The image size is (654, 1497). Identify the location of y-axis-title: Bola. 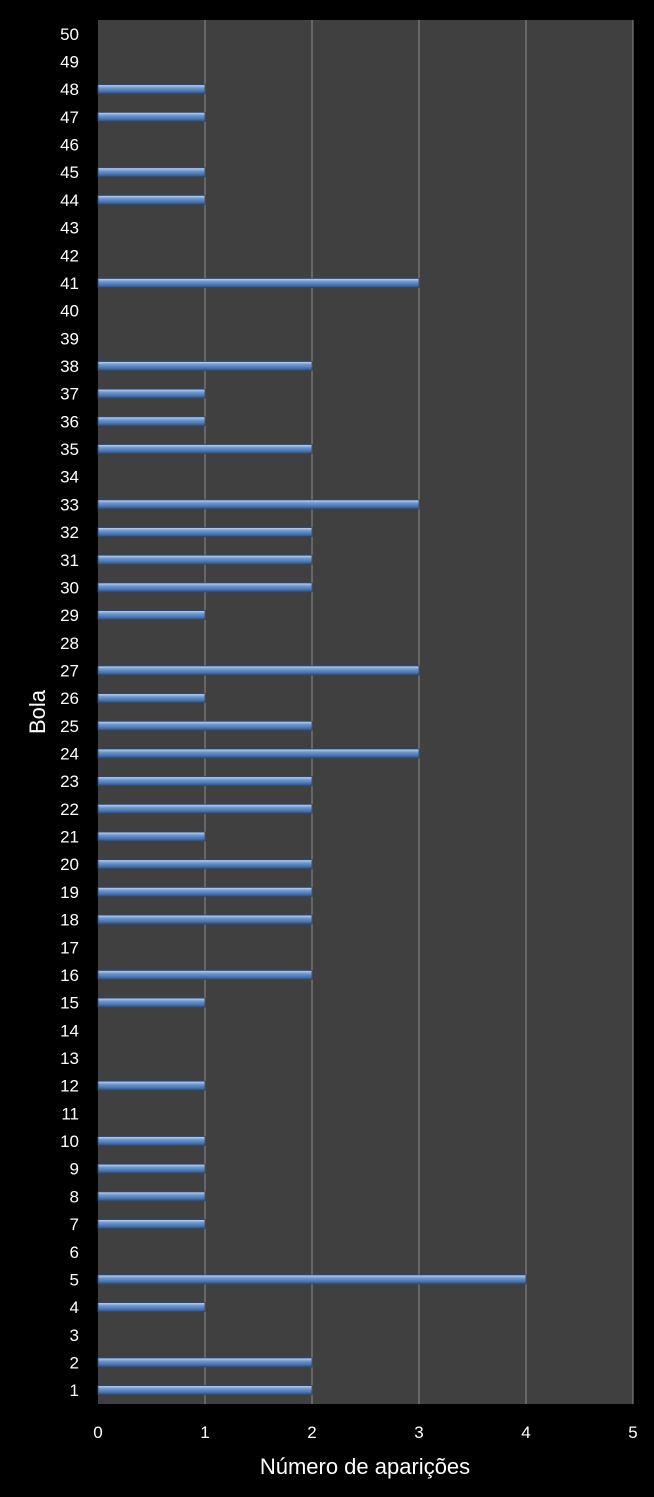
(37, 711).